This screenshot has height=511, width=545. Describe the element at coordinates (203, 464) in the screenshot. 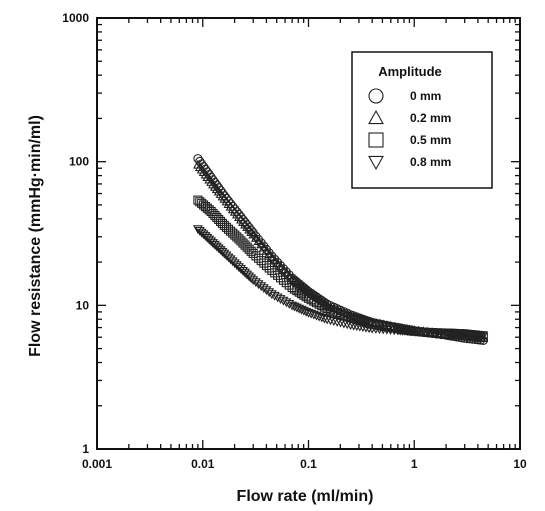

I see `x-tick-label: 0.01` at that location.